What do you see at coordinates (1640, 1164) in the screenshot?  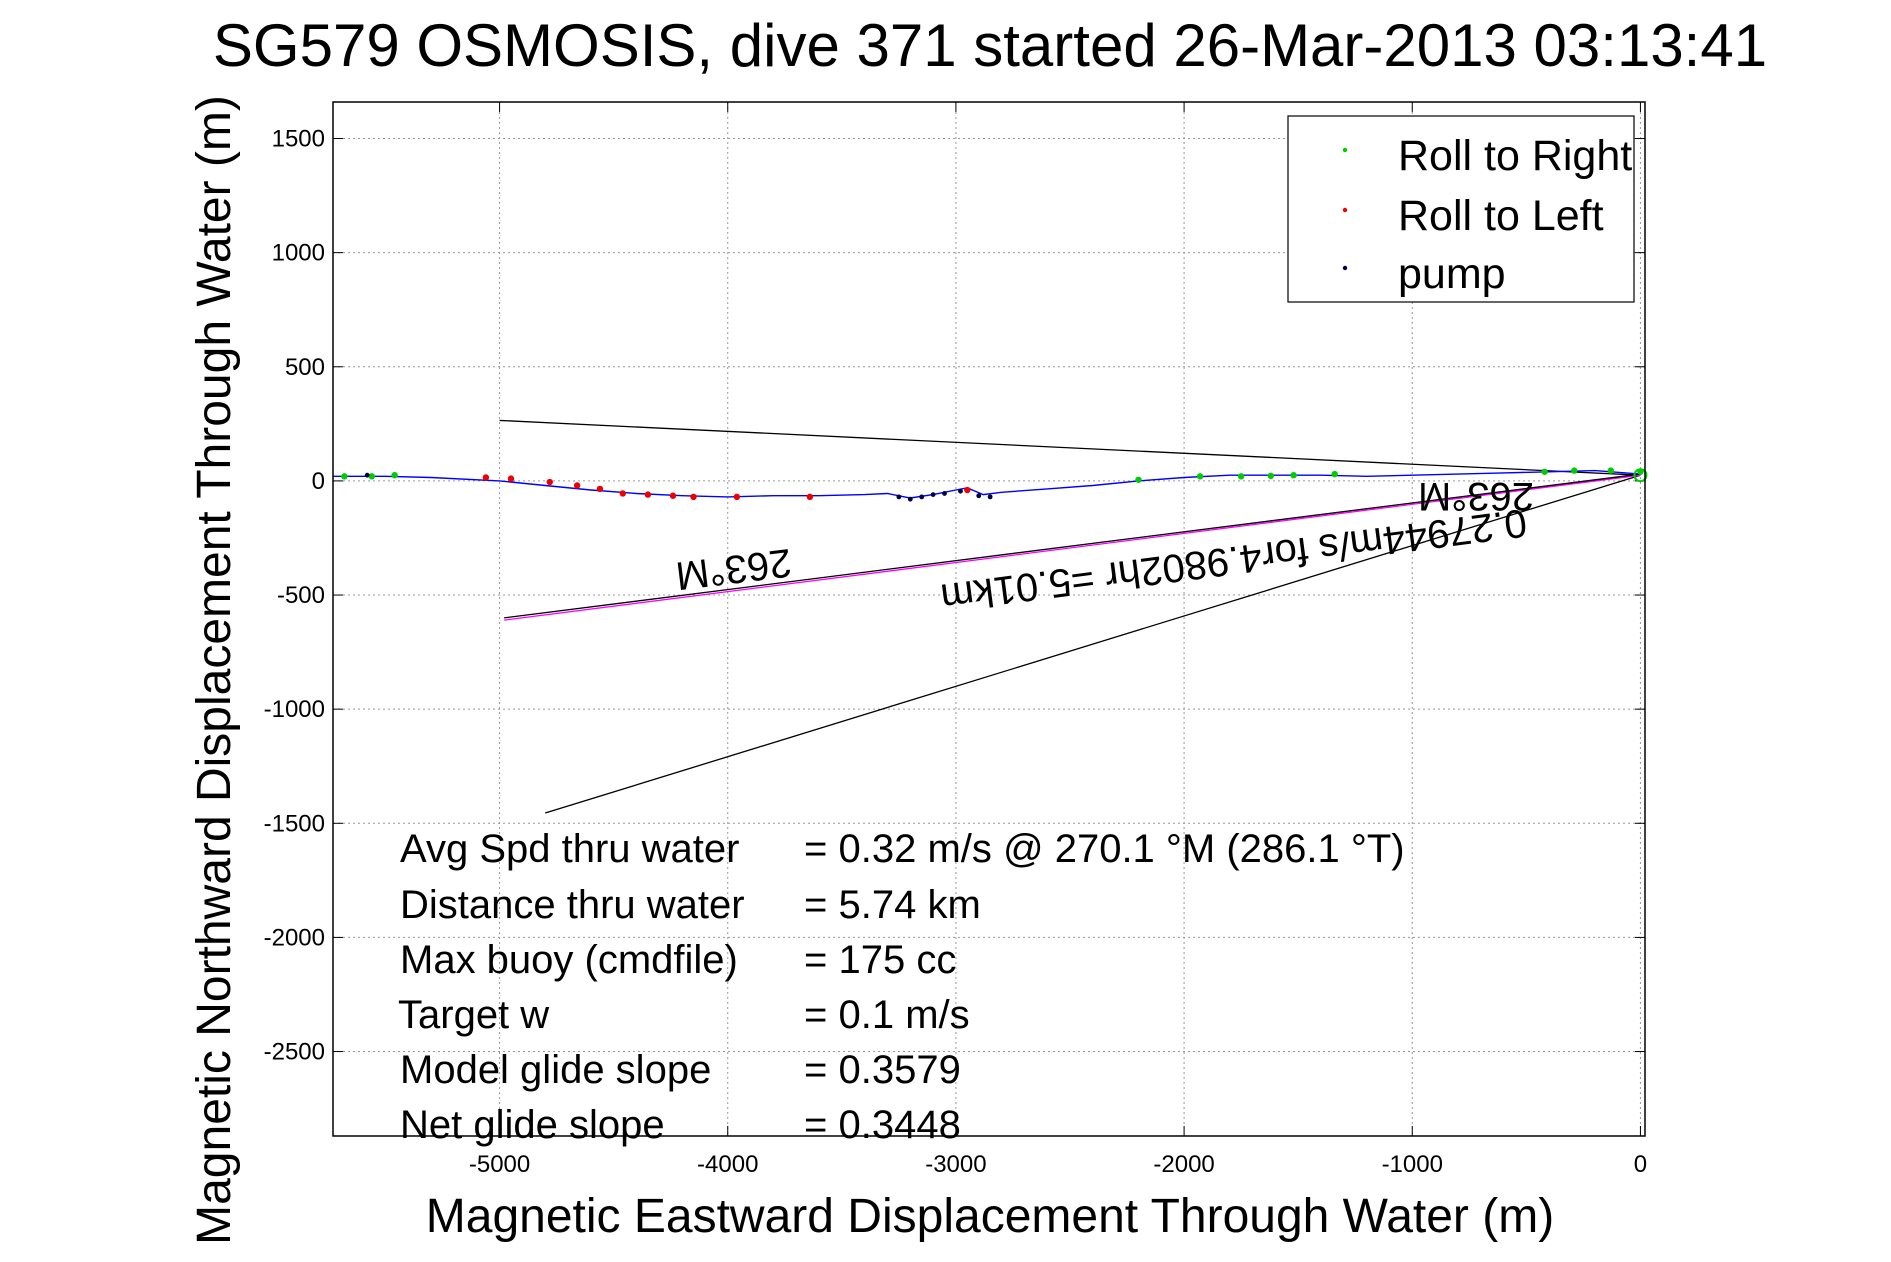 I see `x-tick-label: 0` at bounding box center [1640, 1164].